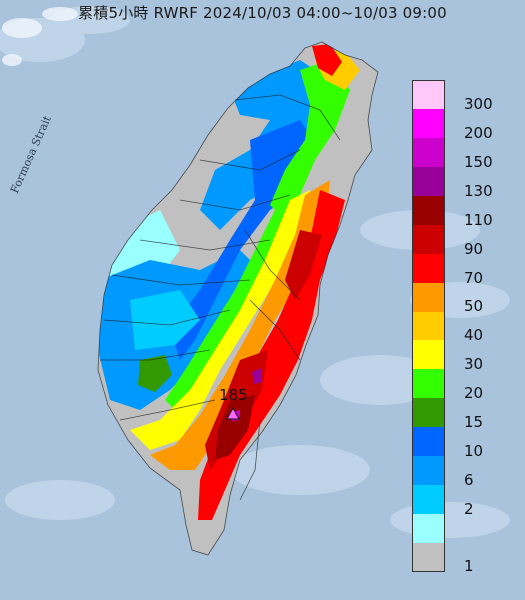 The image size is (525, 600). What do you see at coordinates (462, 386) in the screenshot?
I see `legend-item: 20` at bounding box center [462, 386].